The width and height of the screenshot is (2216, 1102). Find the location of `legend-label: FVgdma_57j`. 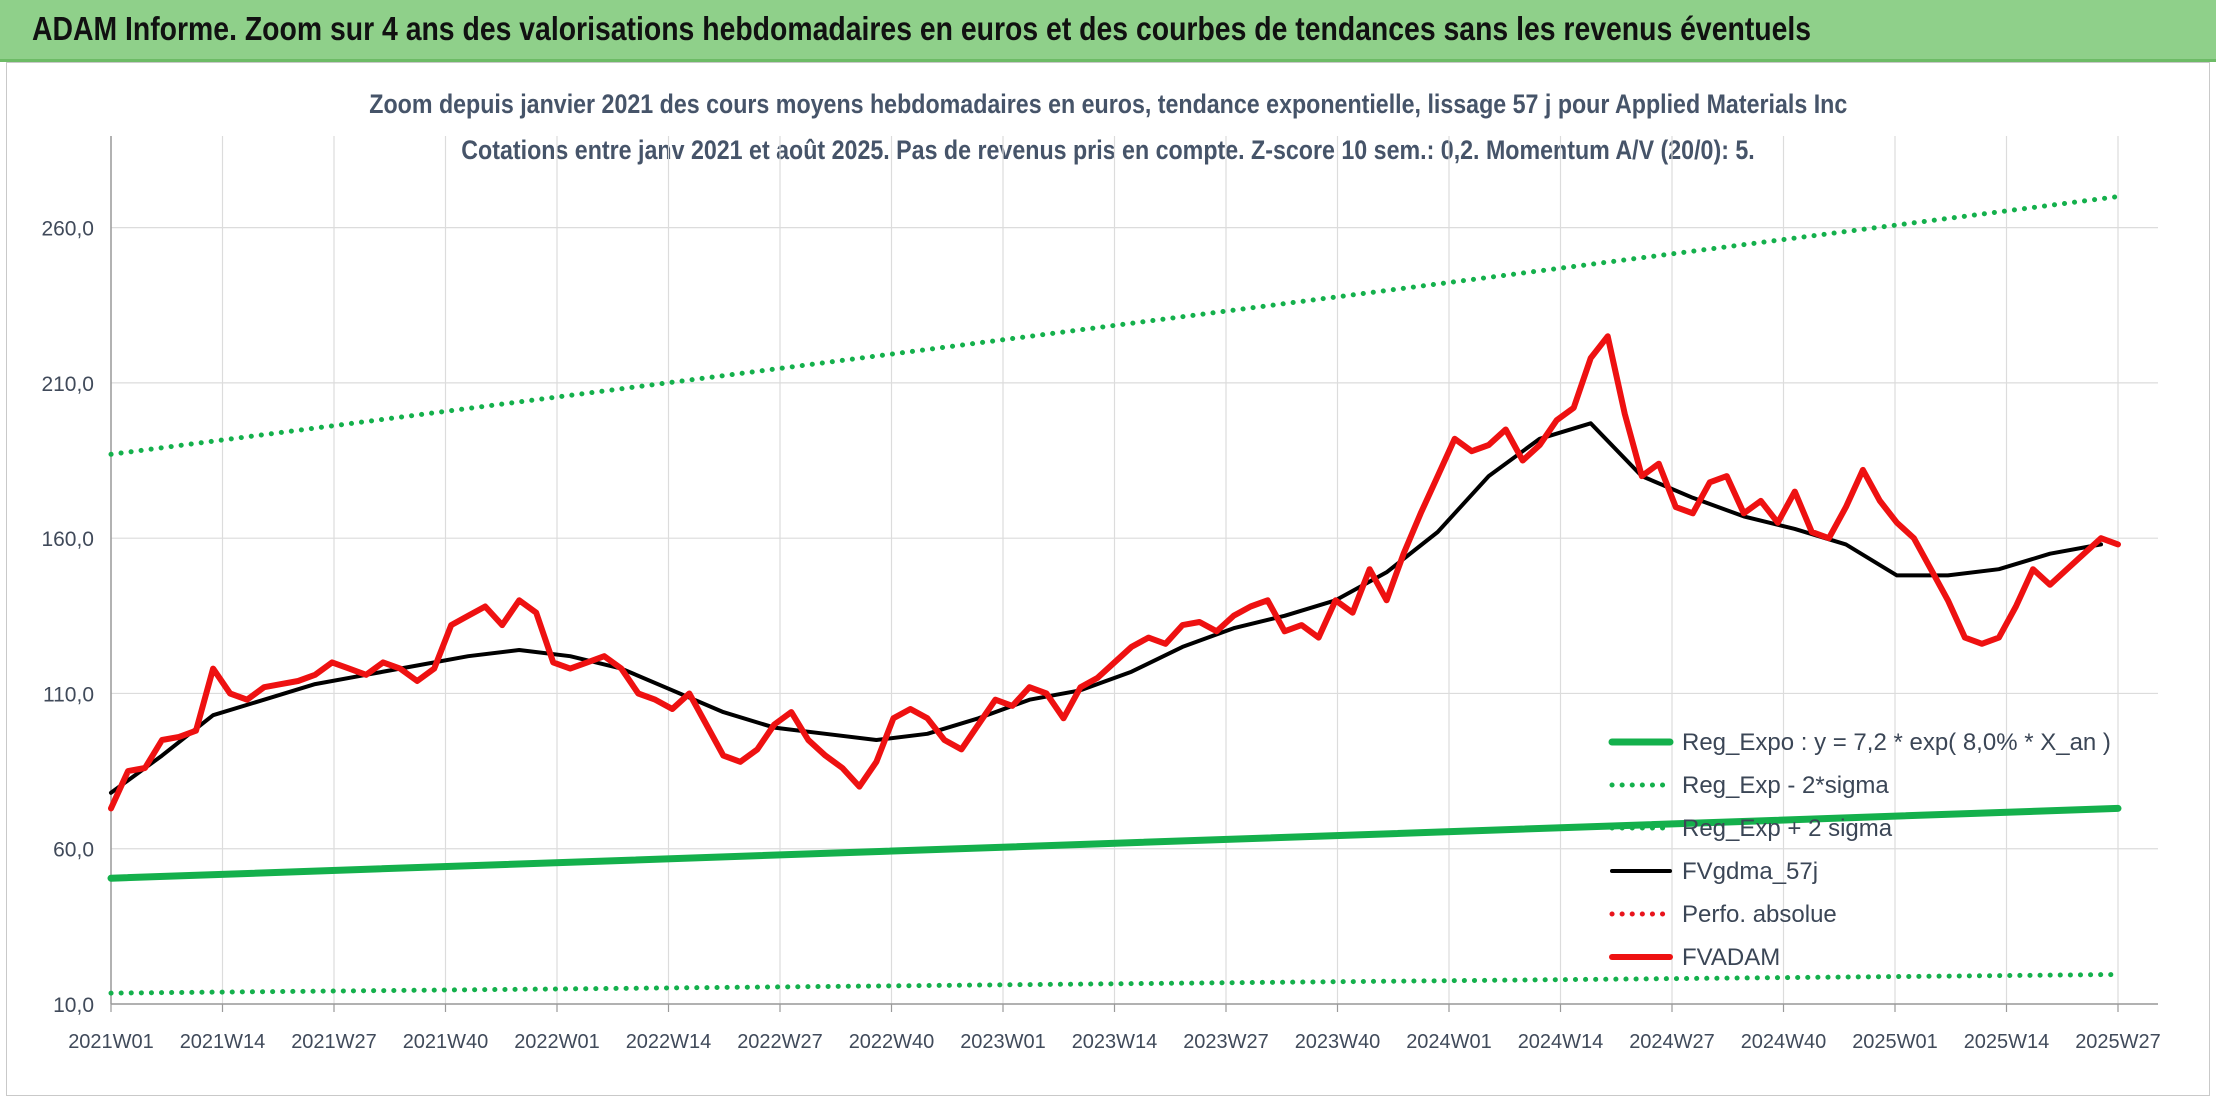

legend-label: FVgdma_57j is located at coordinates (1750, 871).